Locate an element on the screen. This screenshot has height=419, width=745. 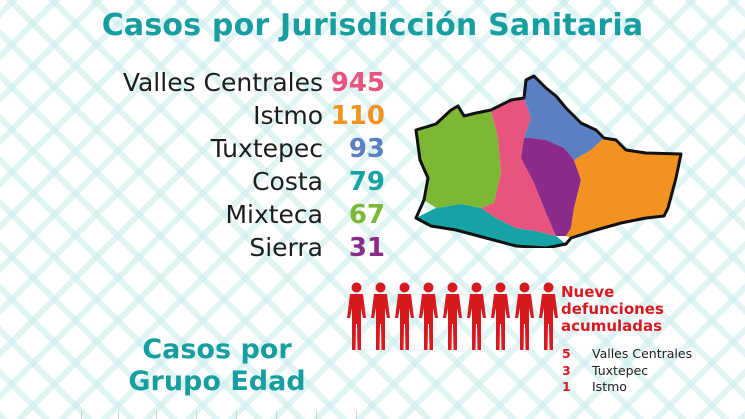
jurisdiction-count: 93 is located at coordinates (366, 148).